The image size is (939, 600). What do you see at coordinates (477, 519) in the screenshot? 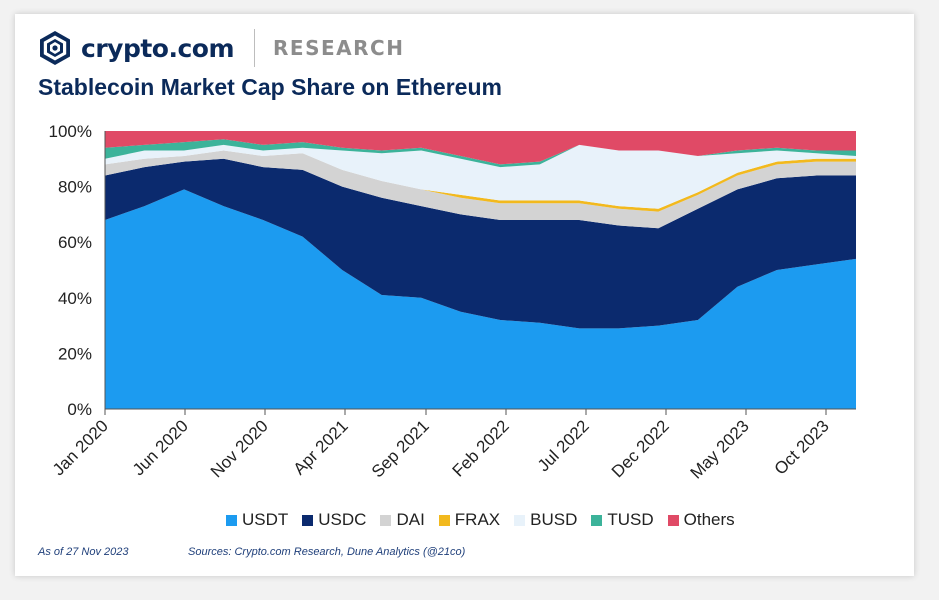
I see `legend-label: FRAX` at bounding box center [477, 519].